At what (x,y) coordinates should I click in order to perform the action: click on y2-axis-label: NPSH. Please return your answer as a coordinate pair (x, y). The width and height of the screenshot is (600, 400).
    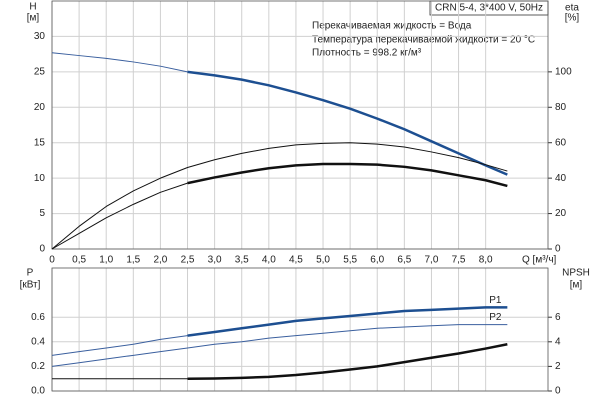
    Looking at the image, I should click on (576, 273).